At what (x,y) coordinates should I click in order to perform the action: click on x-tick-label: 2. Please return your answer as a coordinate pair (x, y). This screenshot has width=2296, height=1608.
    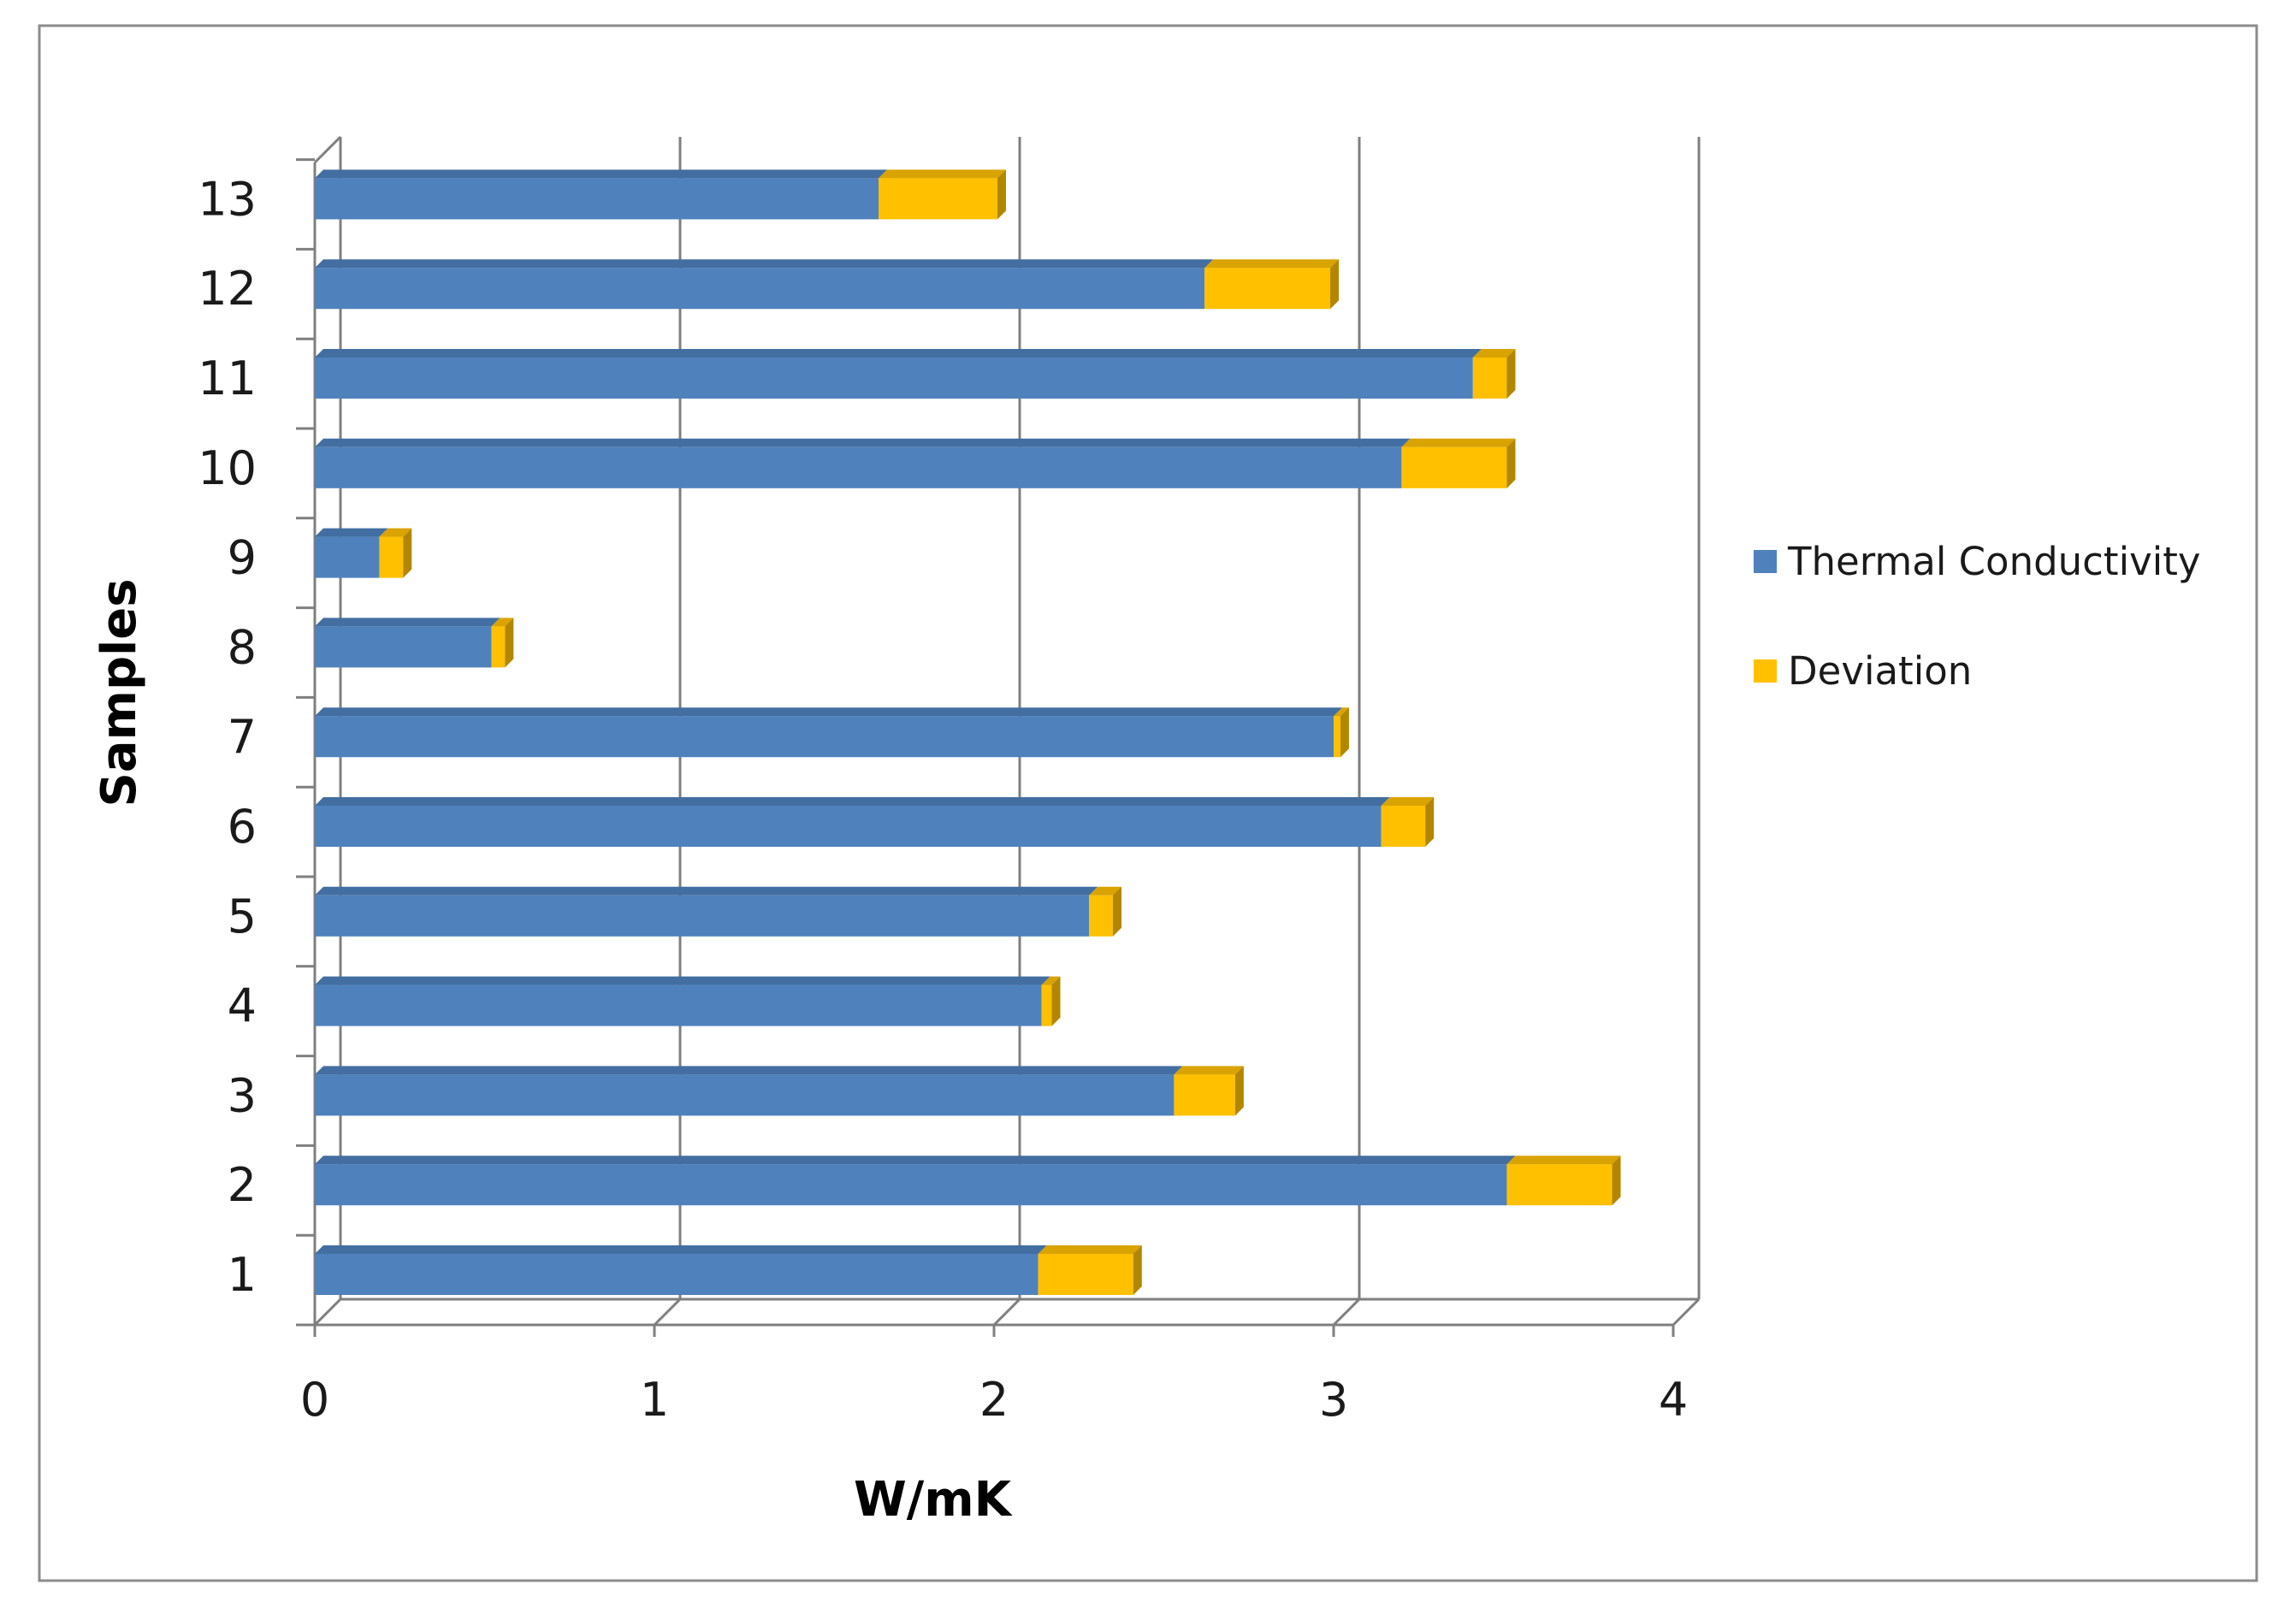
    Looking at the image, I should click on (994, 1400).